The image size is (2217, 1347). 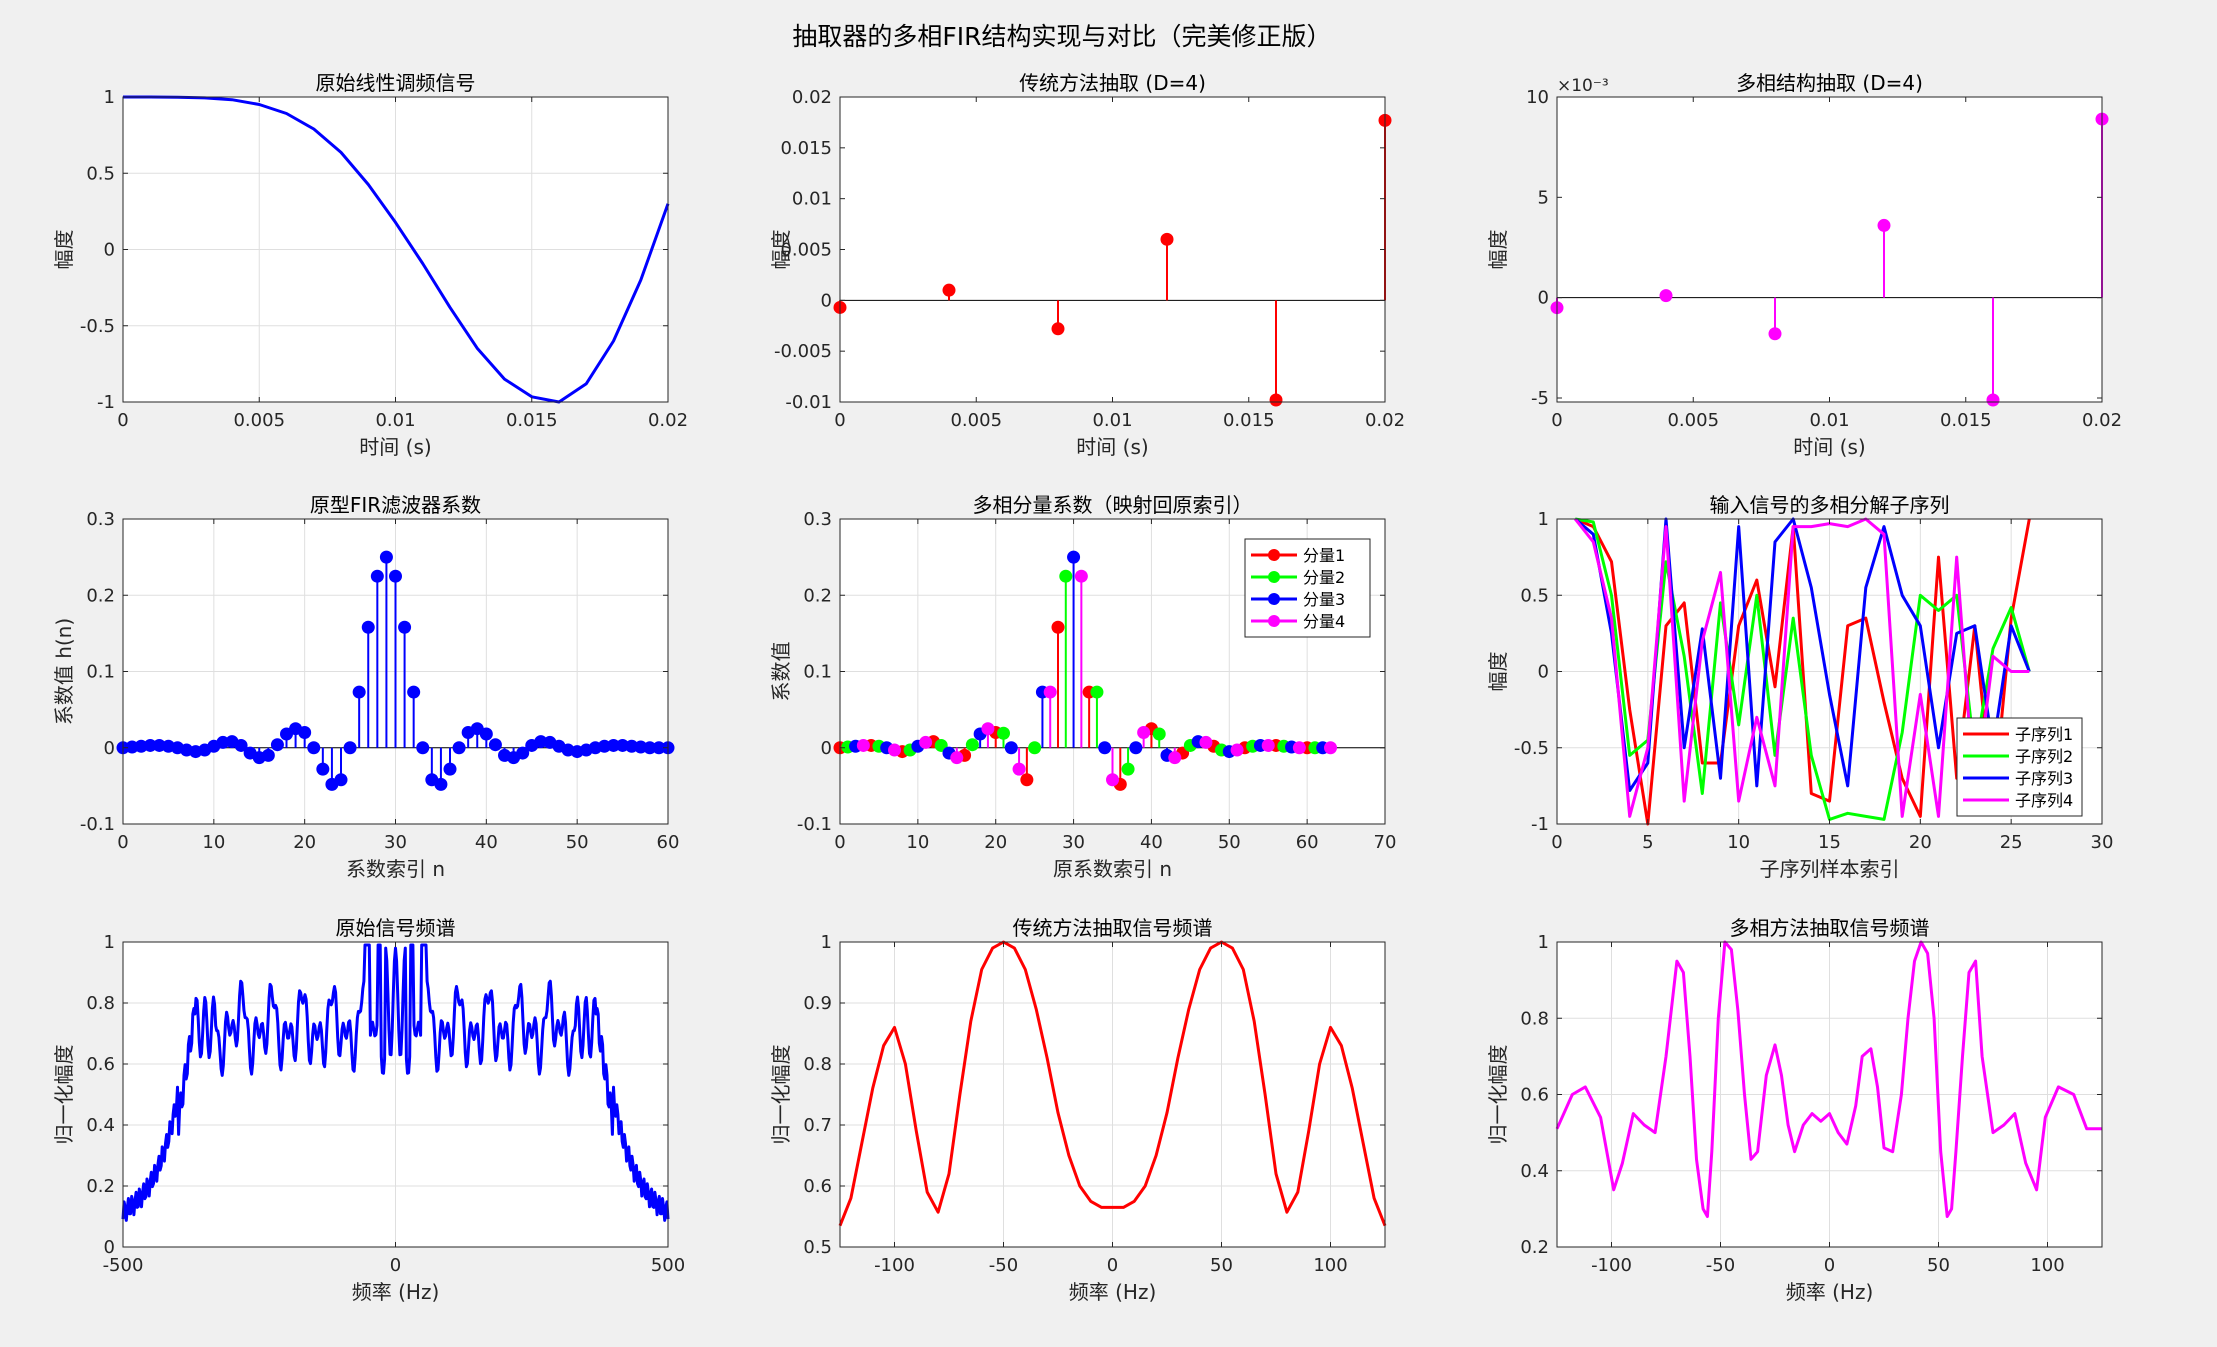 I want to click on y-tick-label: 0.2, so click(x=1534, y=1247).